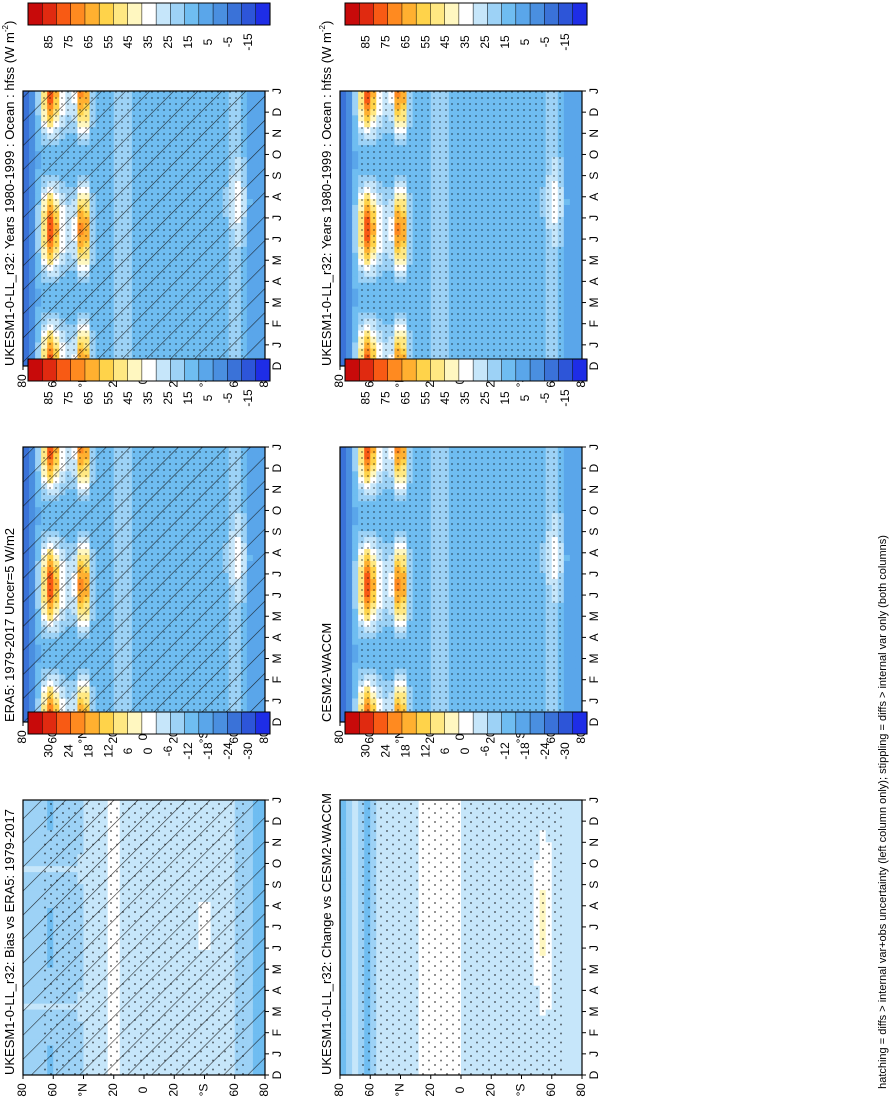 This screenshot has width=895, height=1100. What do you see at coordinates (144, 228) in the screenshot?
I see `stippling-overlay` at bounding box center [144, 228].